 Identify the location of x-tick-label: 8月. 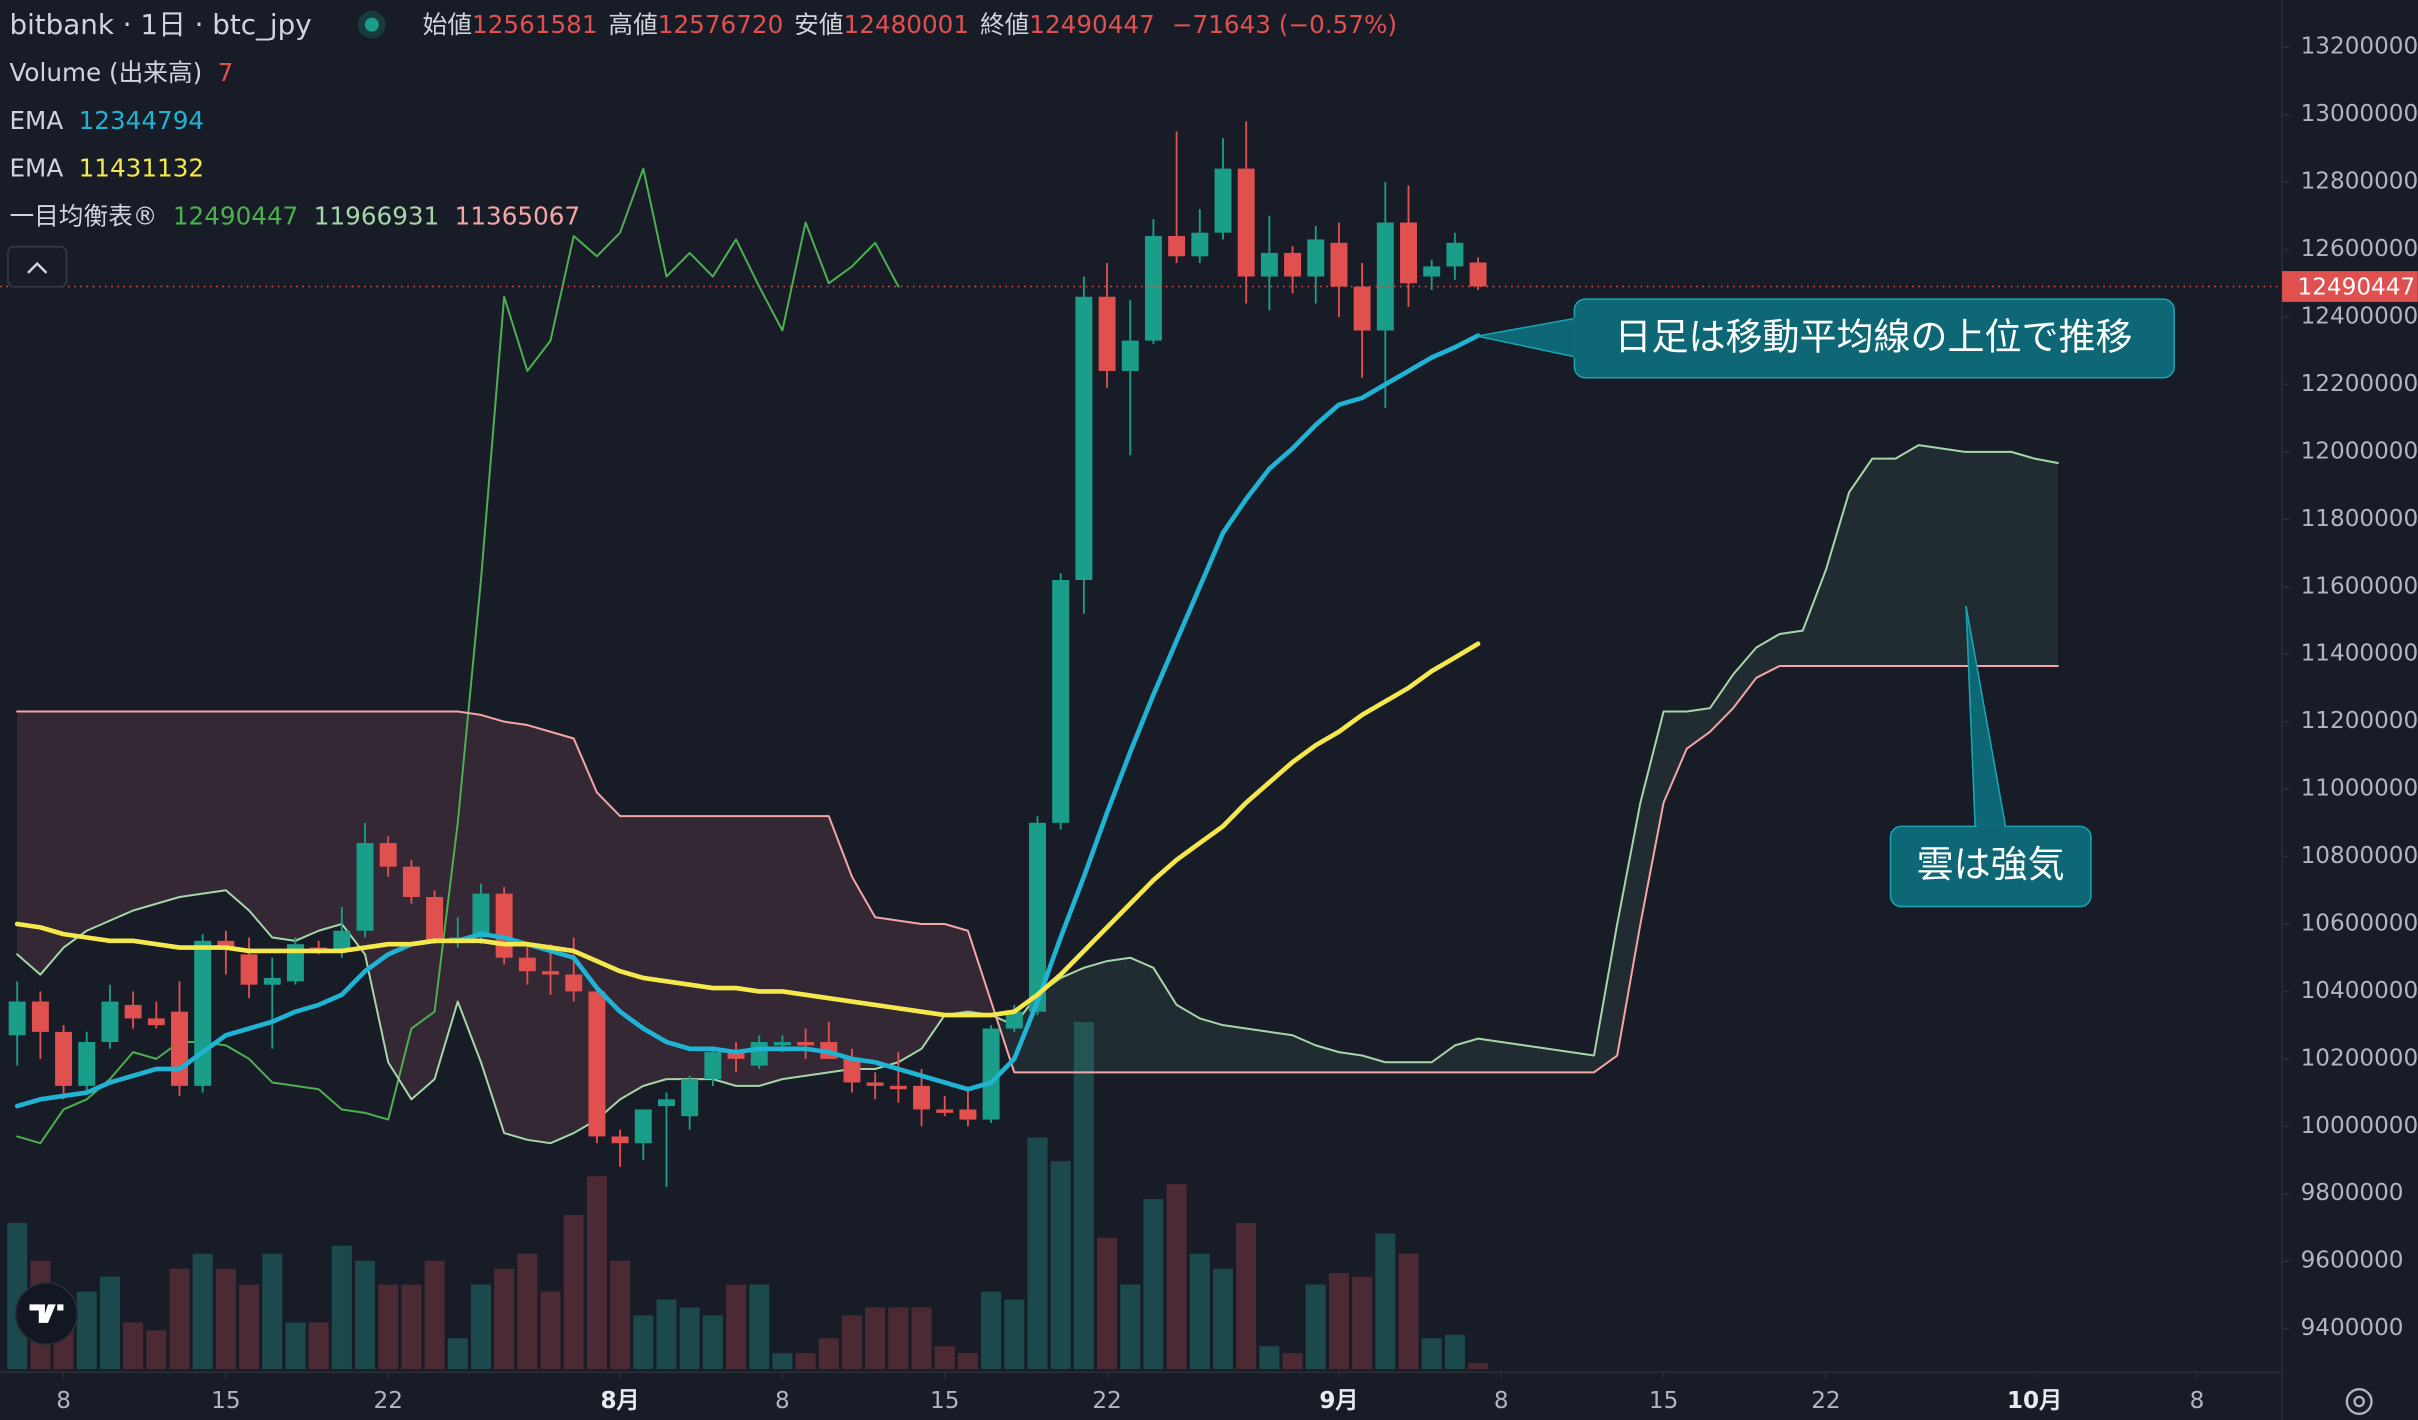
(619, 1401).